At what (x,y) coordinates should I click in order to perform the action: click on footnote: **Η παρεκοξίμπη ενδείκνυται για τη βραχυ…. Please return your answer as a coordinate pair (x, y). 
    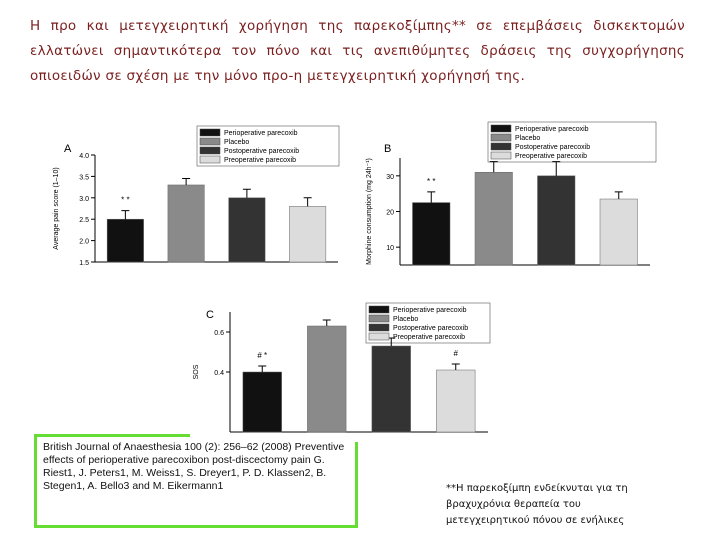
    Looking at the image, I should click on (537, 504).